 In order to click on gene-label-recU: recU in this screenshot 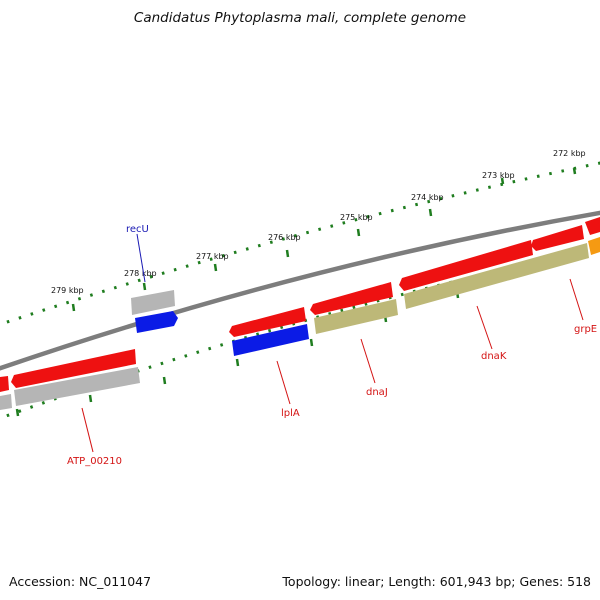, I will do `click(137, 229)`.